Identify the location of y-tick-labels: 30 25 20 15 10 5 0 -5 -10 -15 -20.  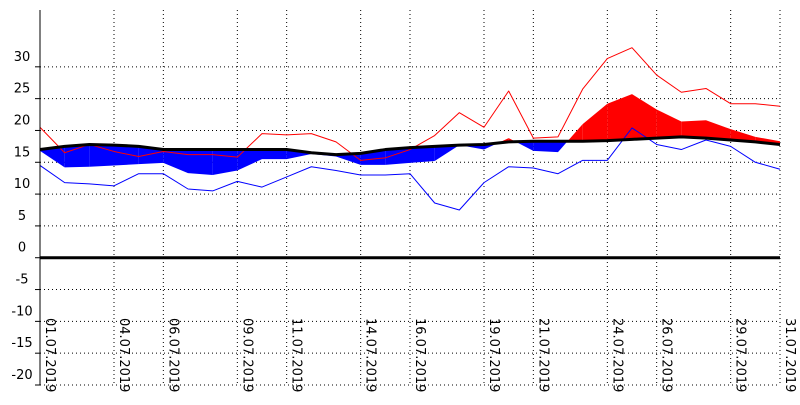
(21, 216).